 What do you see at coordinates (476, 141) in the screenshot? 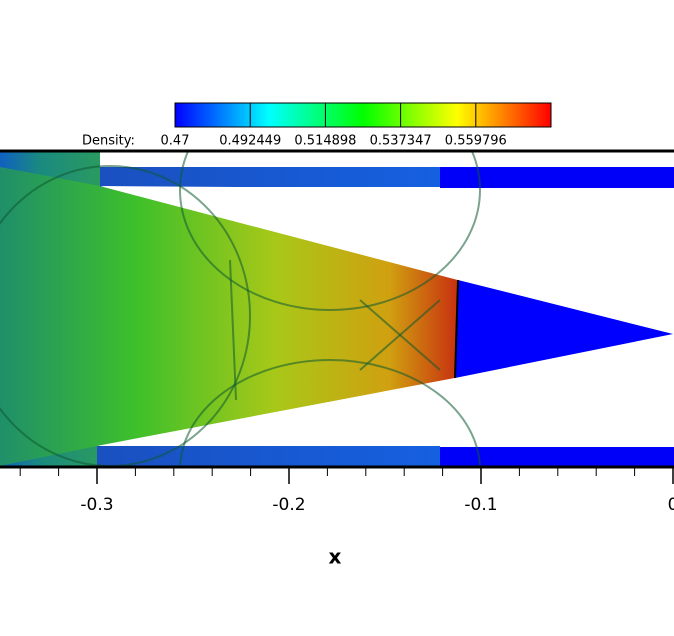
I see `colorbar-tick-label: 0.559796` at bounding box center [476, 141].